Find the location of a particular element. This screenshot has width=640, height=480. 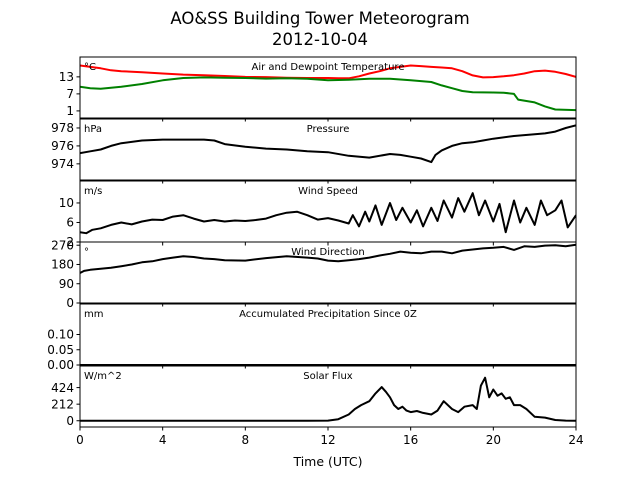

panel-3-title: Wind Speed is located at coordinates (328, 191).